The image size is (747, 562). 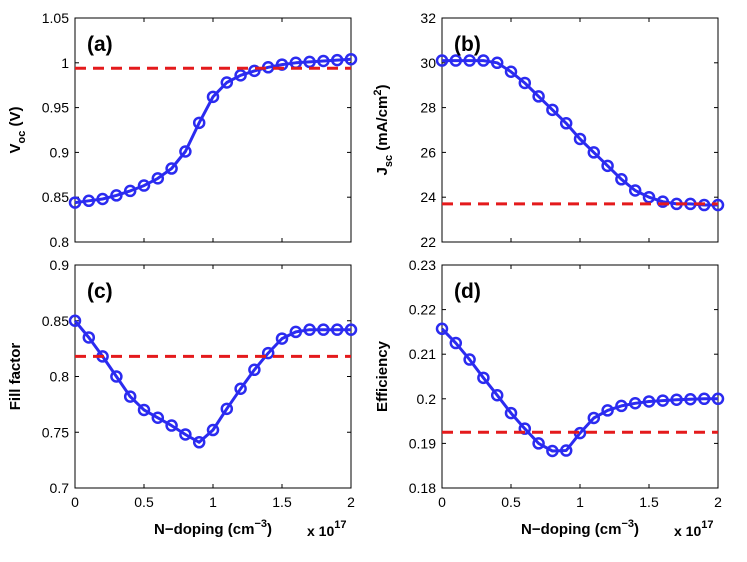 I want to click on y-axis-label-main: J, so click(x=382, y=171).